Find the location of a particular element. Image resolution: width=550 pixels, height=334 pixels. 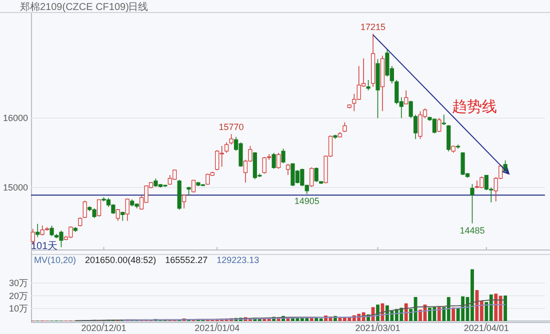

y-tick-label: 30万 is located at coordinates (18, 283).